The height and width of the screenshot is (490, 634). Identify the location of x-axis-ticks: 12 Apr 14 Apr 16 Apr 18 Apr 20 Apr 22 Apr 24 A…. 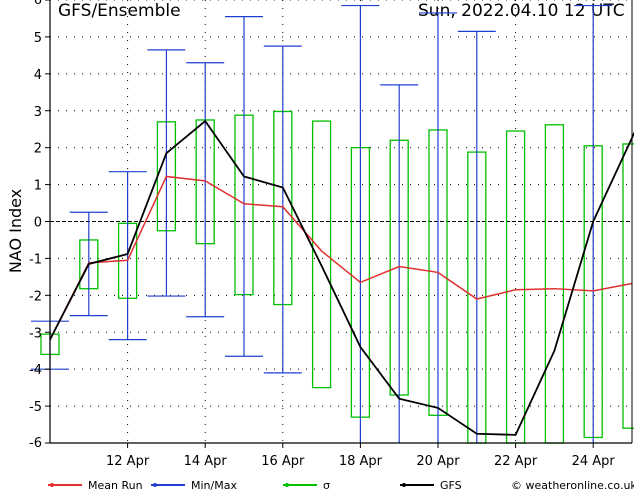
(361, 456).